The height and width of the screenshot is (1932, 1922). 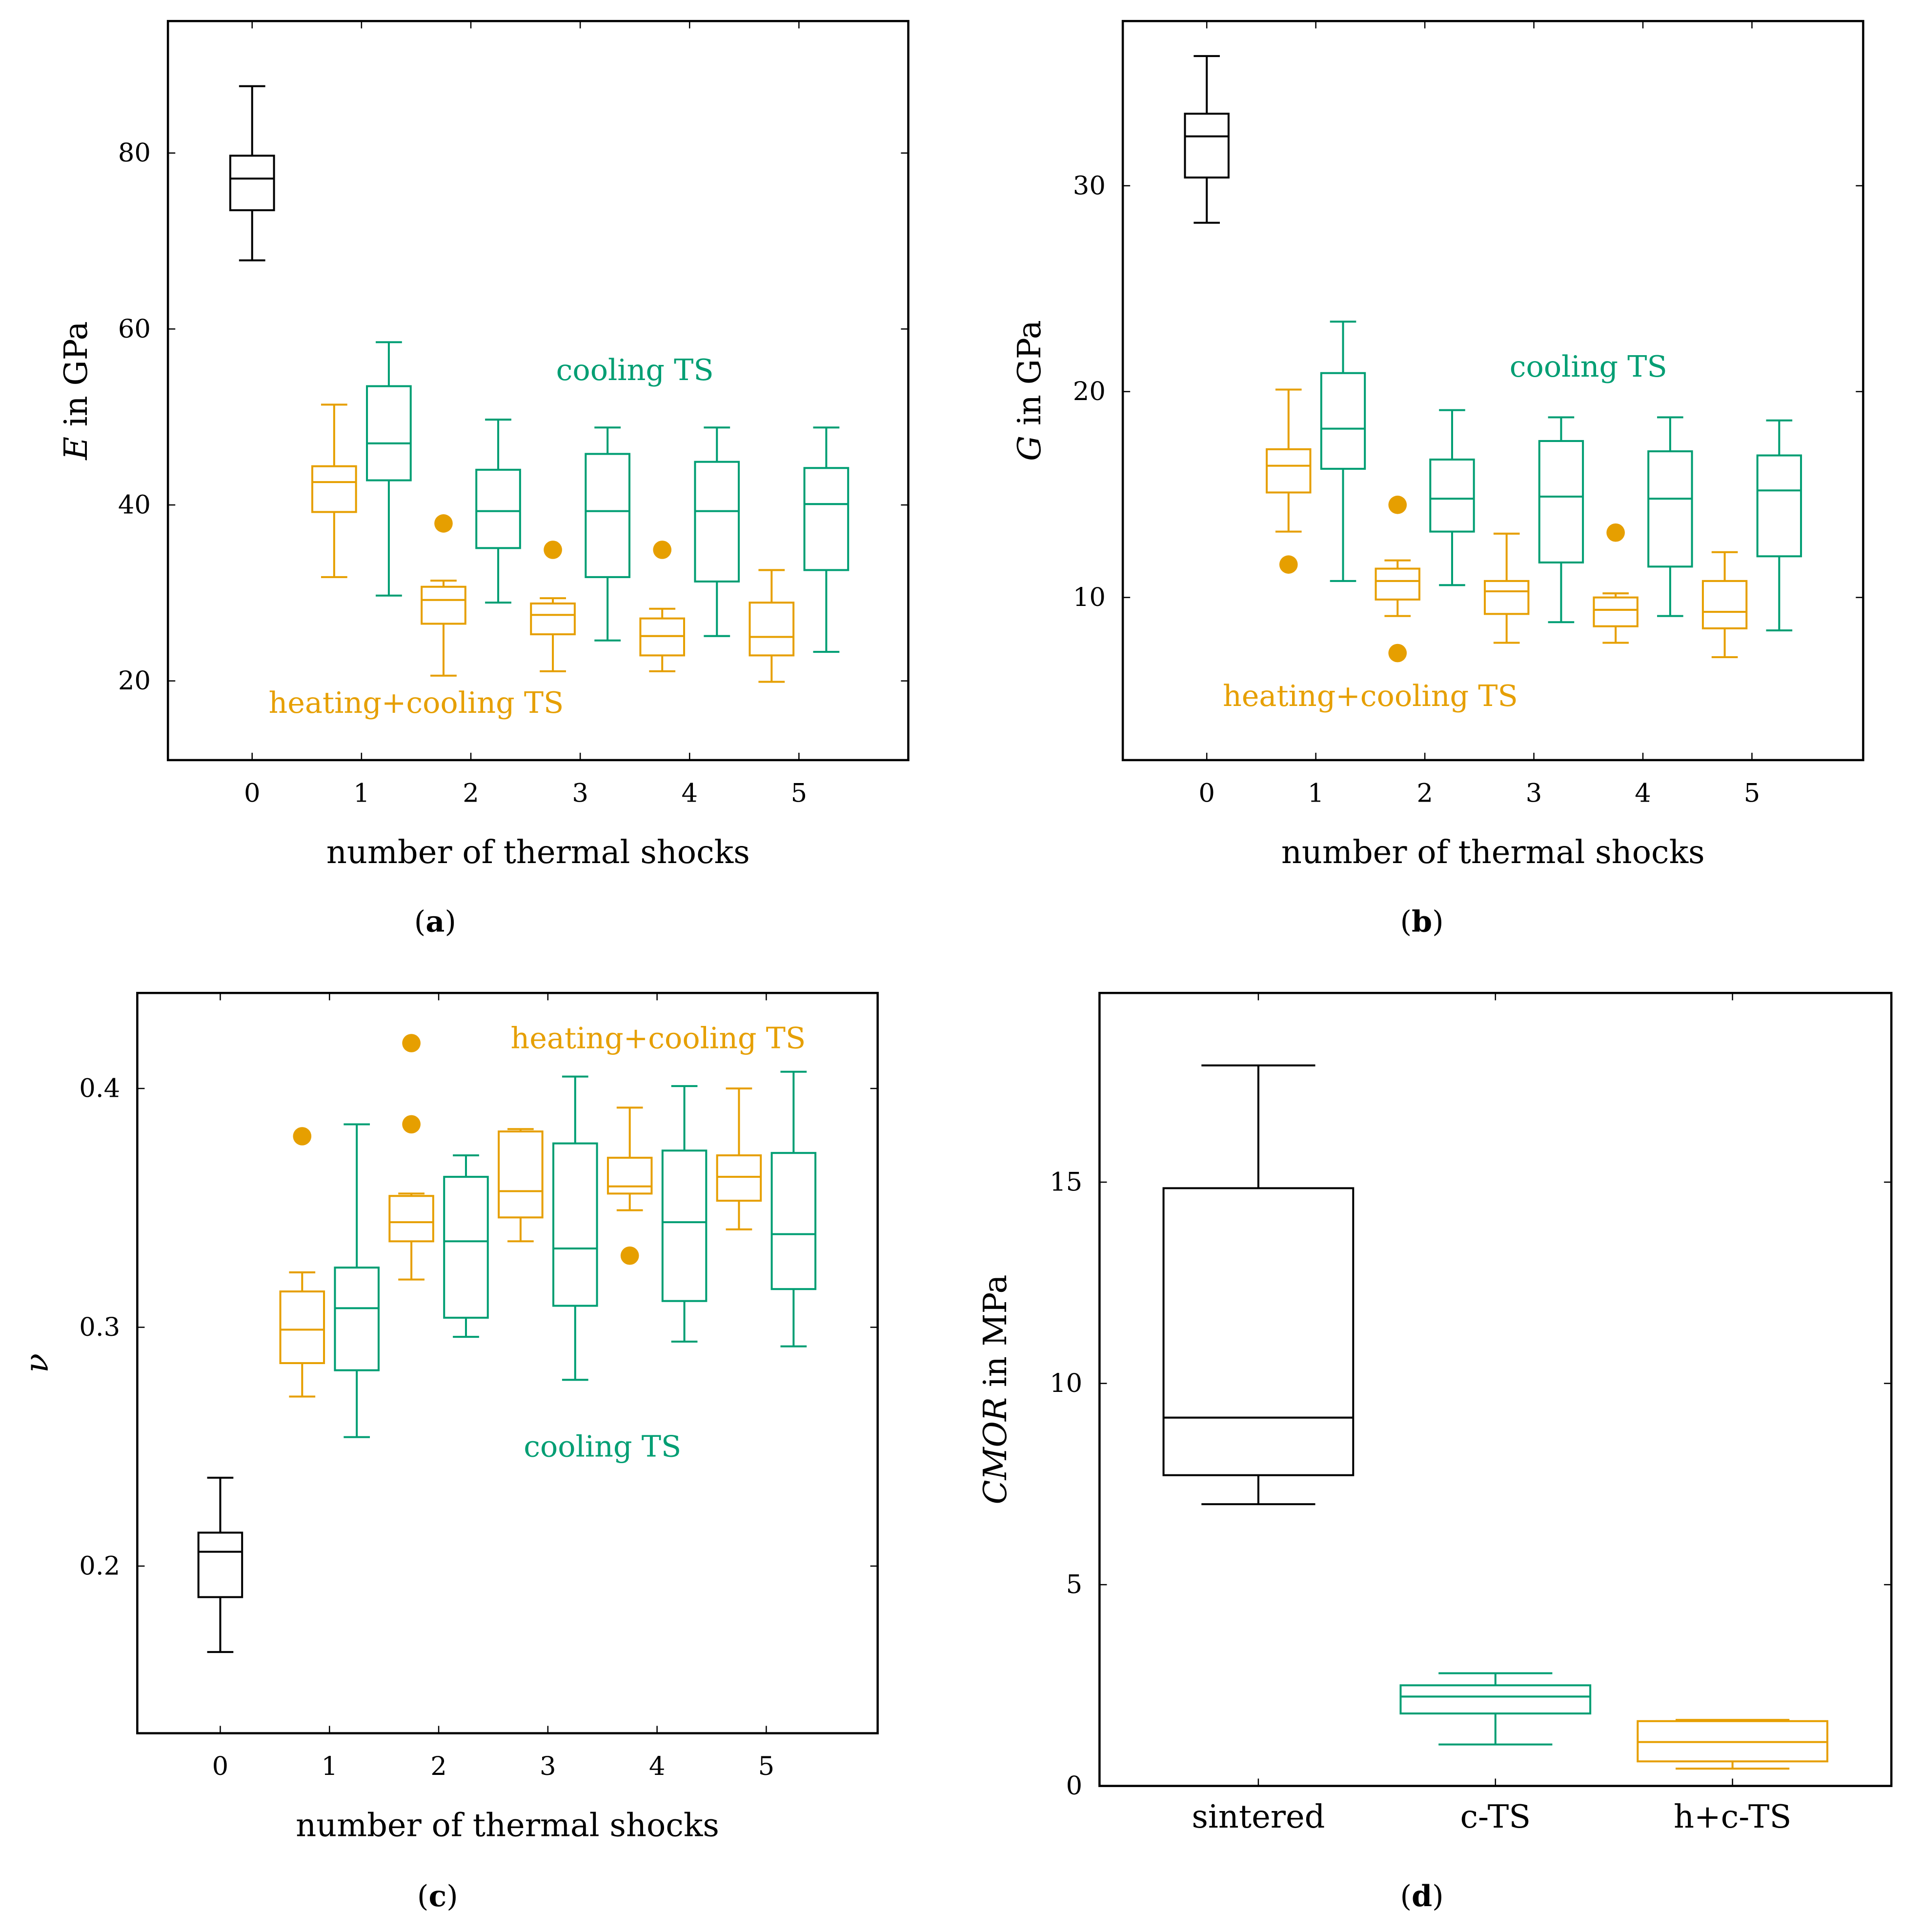 I want to click on y-axis-label-variable: CMOR, so click(x=996, y=1451).